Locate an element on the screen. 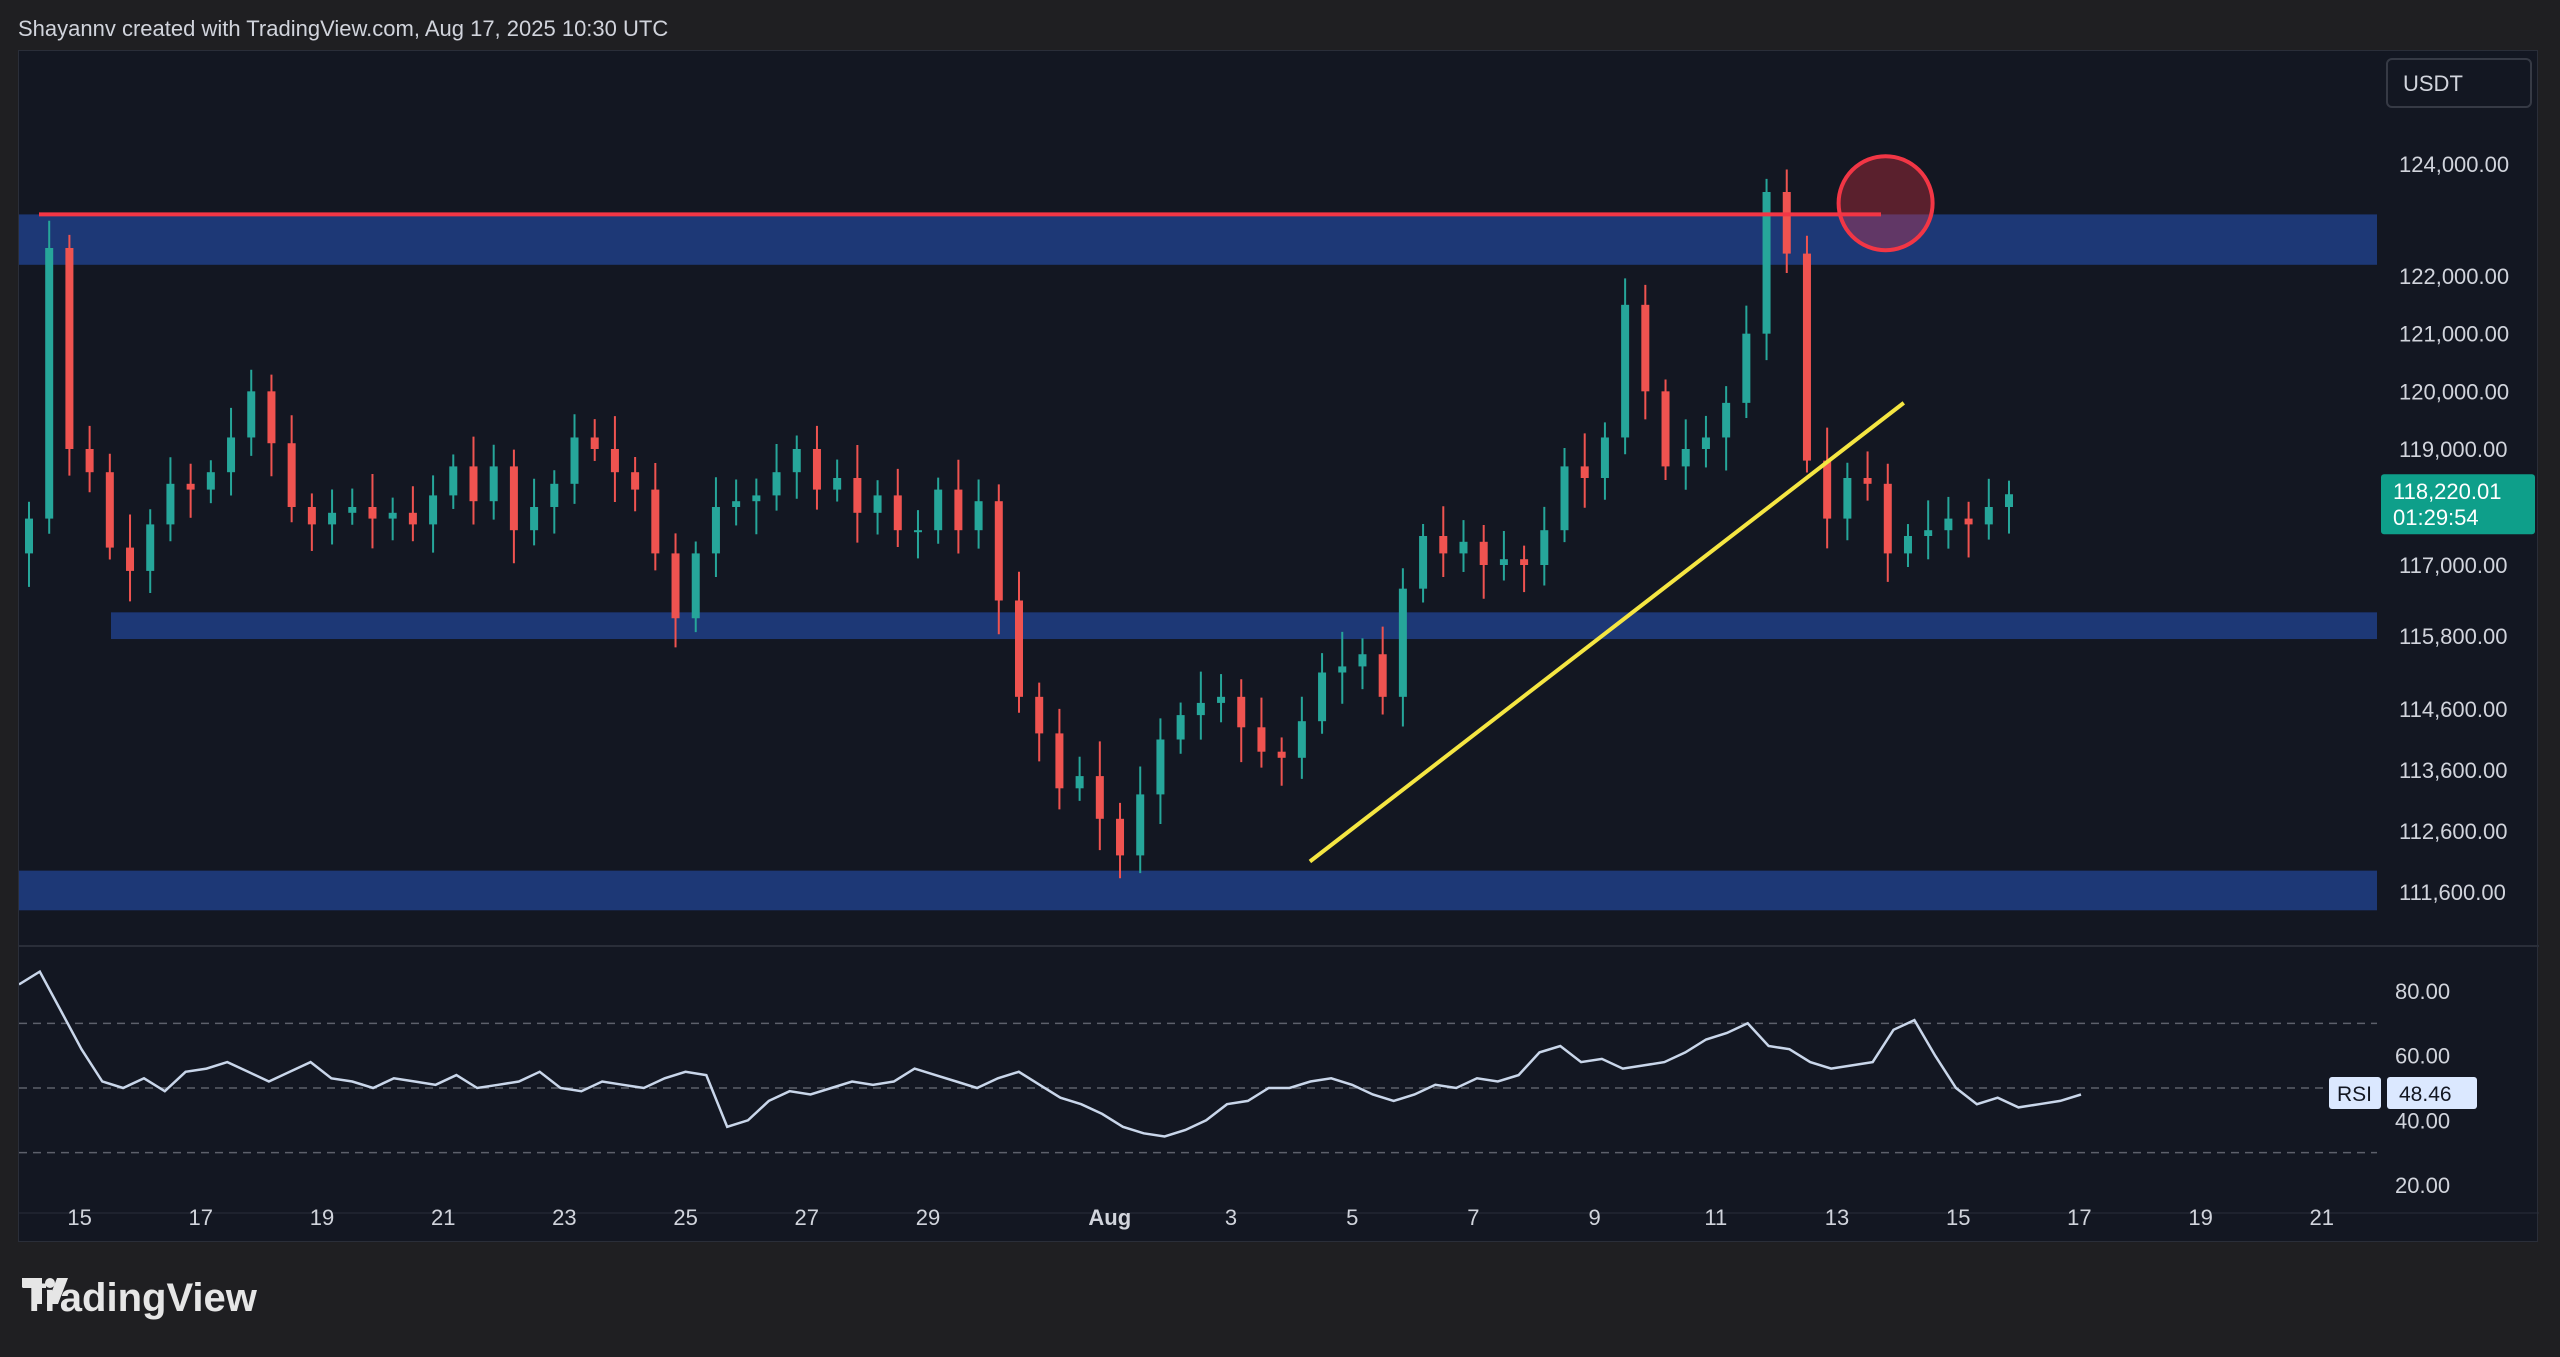 The width and height of the screenshot is (2560, 1357). trendline is located at coordinates (1607, 632).